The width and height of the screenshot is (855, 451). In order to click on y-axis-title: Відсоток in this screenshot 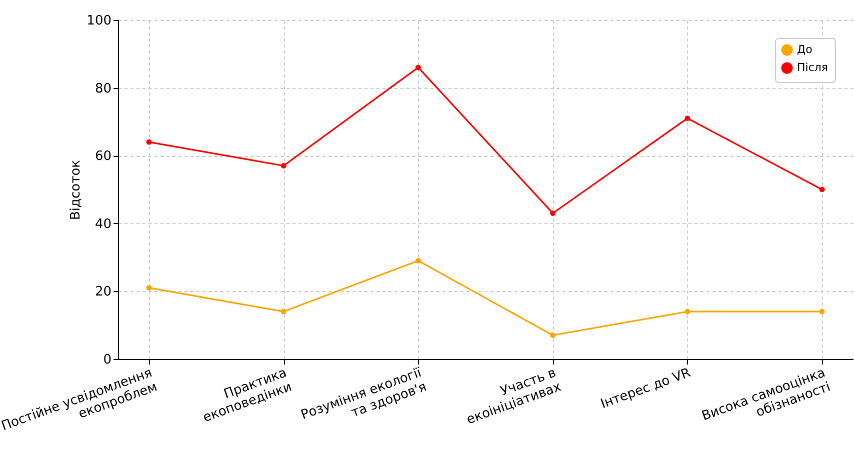, I will do `click(76, 190)`.